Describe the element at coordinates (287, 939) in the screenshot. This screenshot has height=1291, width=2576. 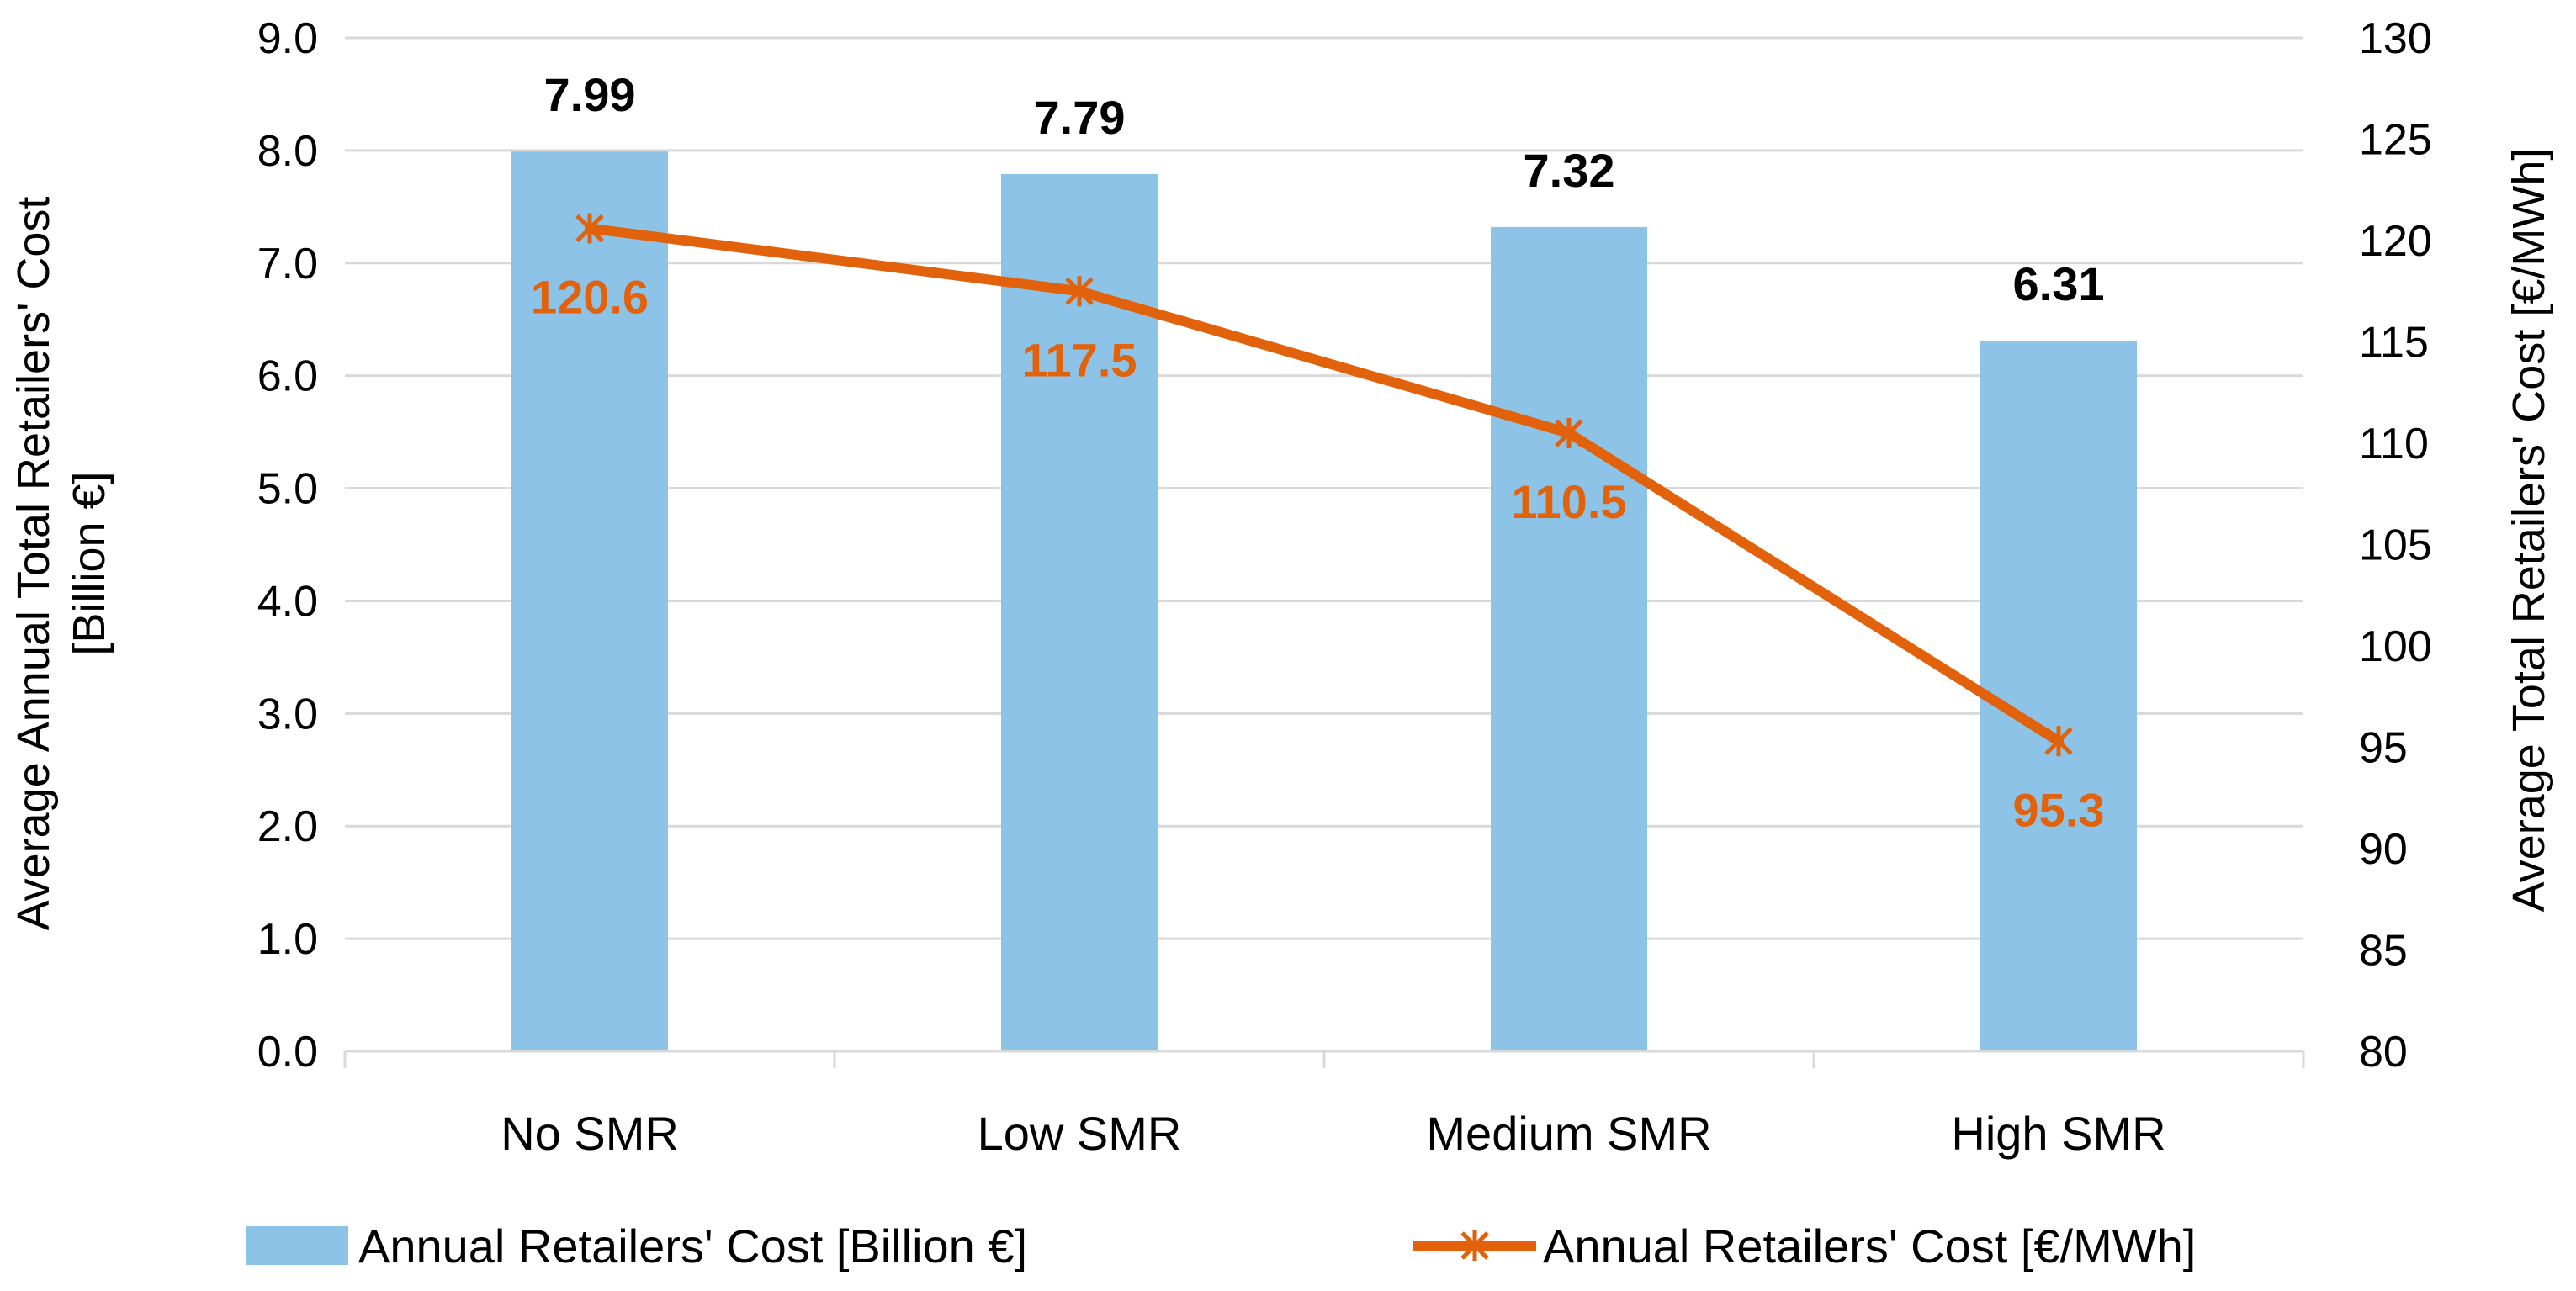
I see `left-tick-label: 1.0` at that location.